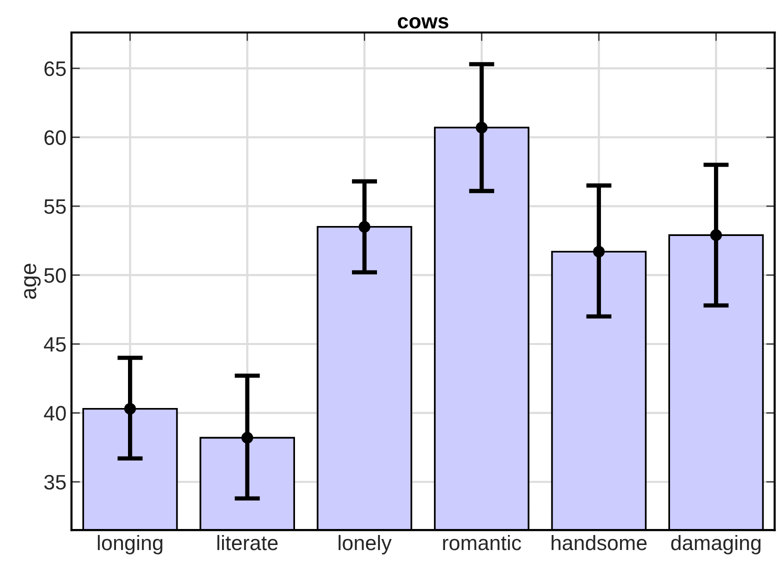 This screenshot has height=570, width=777. I want to click on y-tick-label: 35, so click(55, 482).